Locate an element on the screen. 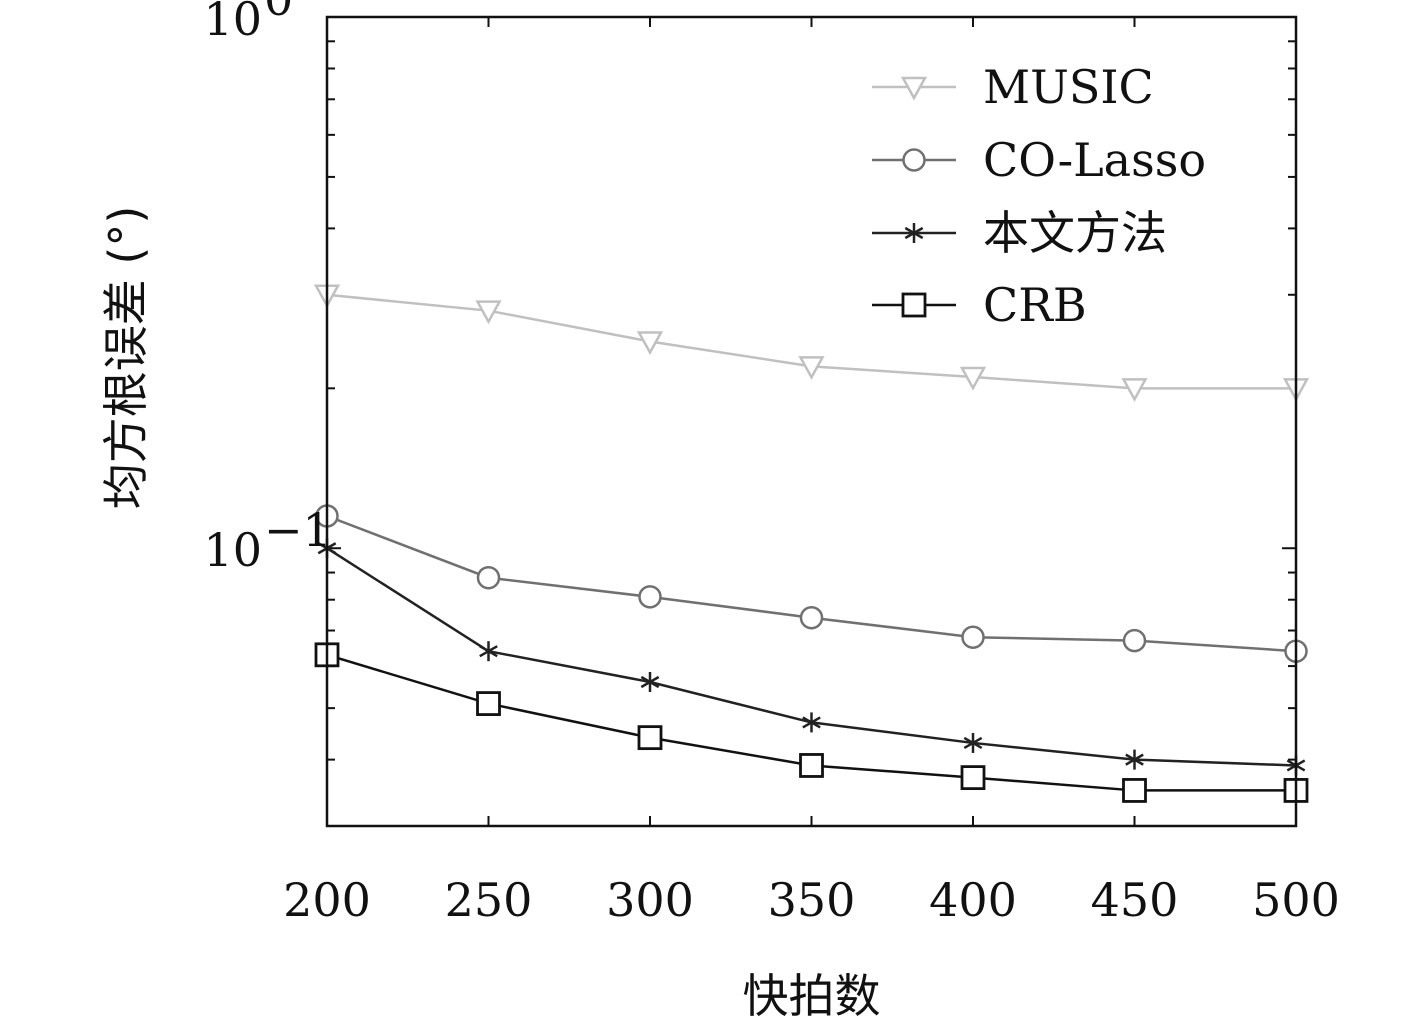 This screenshot has height=1028, width=1417. x-tick-label: 350 is located at coordinates (812, 900).